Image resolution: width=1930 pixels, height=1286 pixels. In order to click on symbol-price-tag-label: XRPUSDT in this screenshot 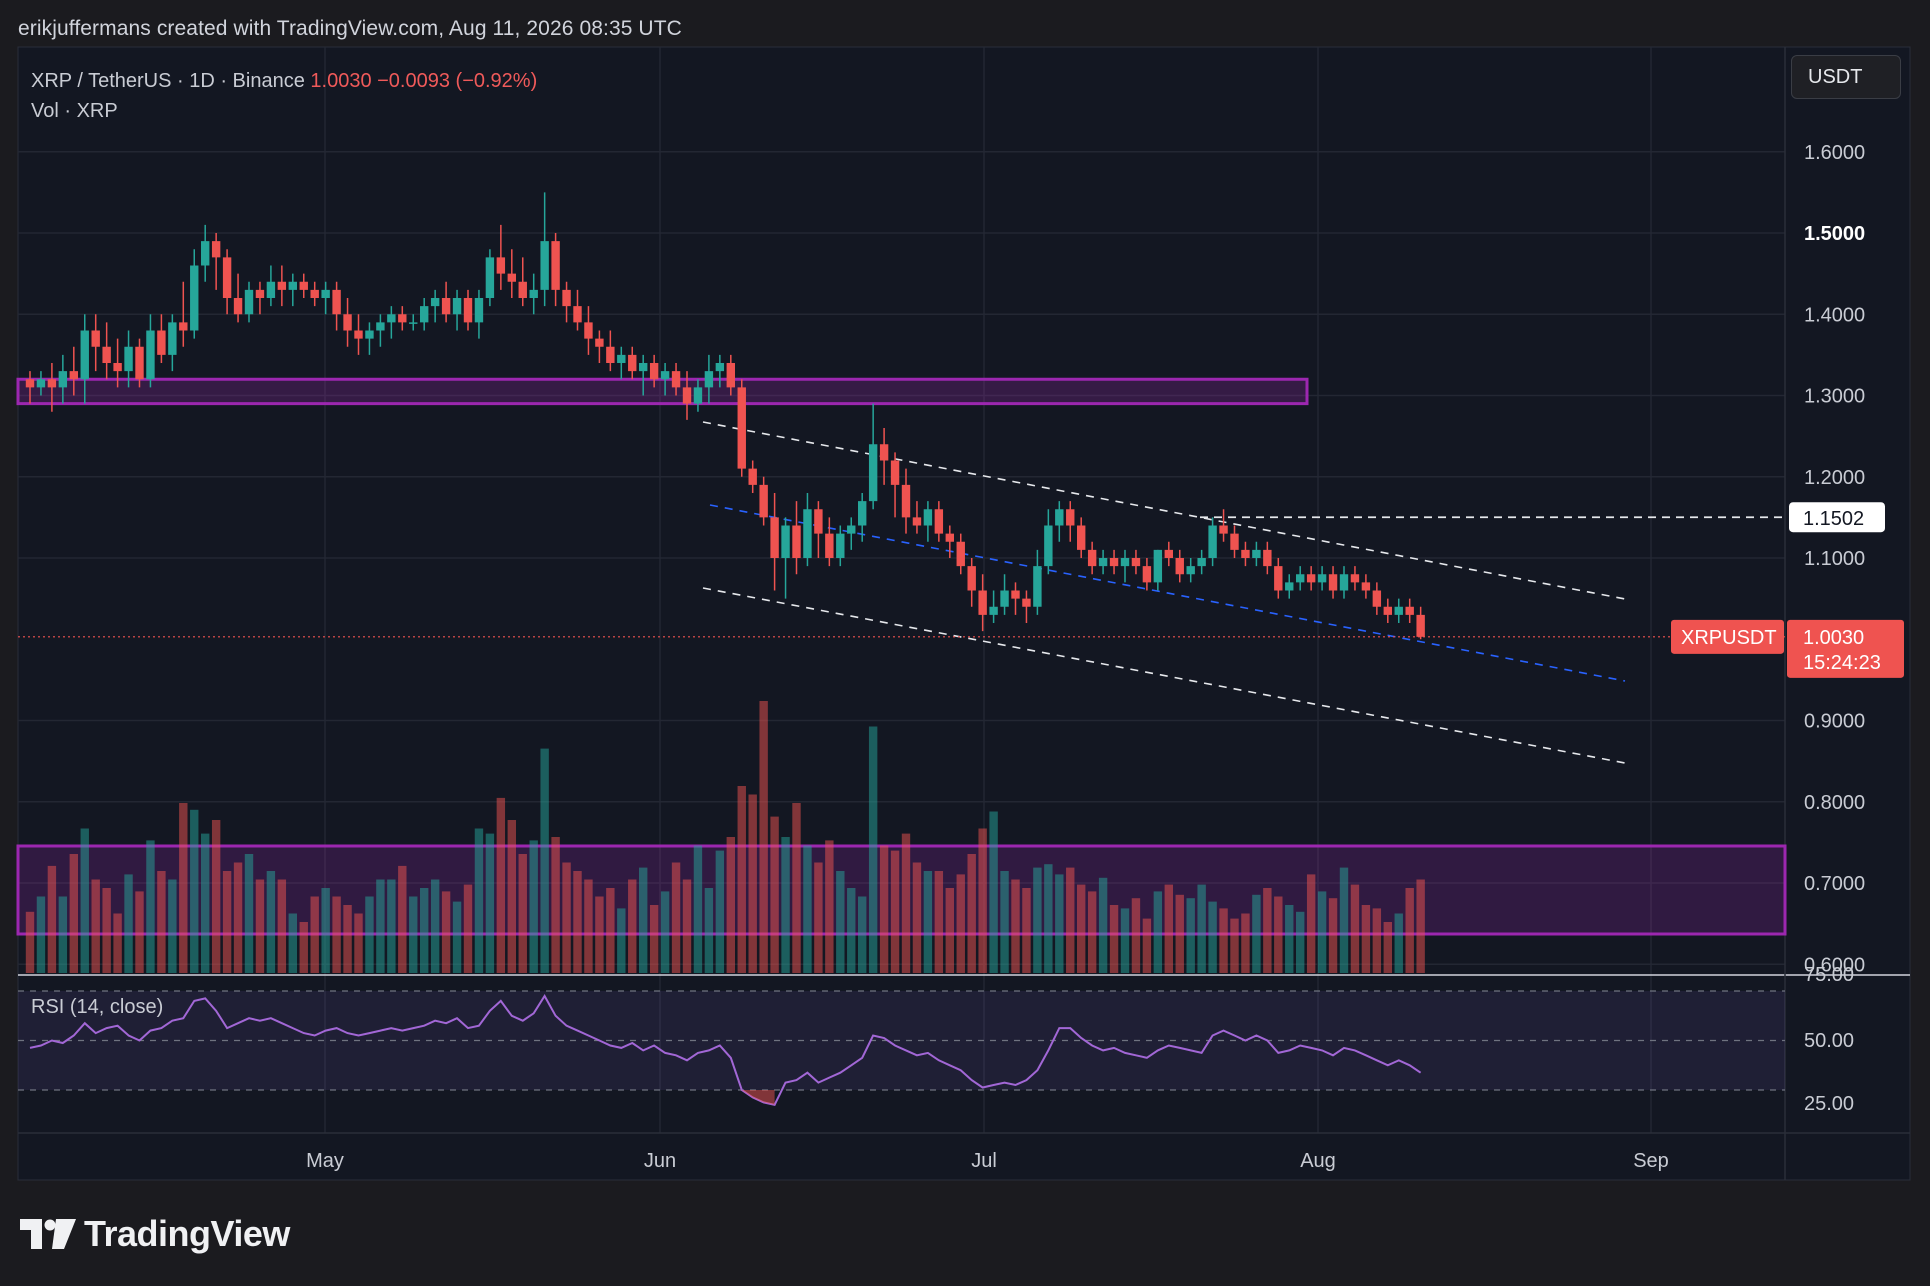, I will do `click(1729, 638)`.